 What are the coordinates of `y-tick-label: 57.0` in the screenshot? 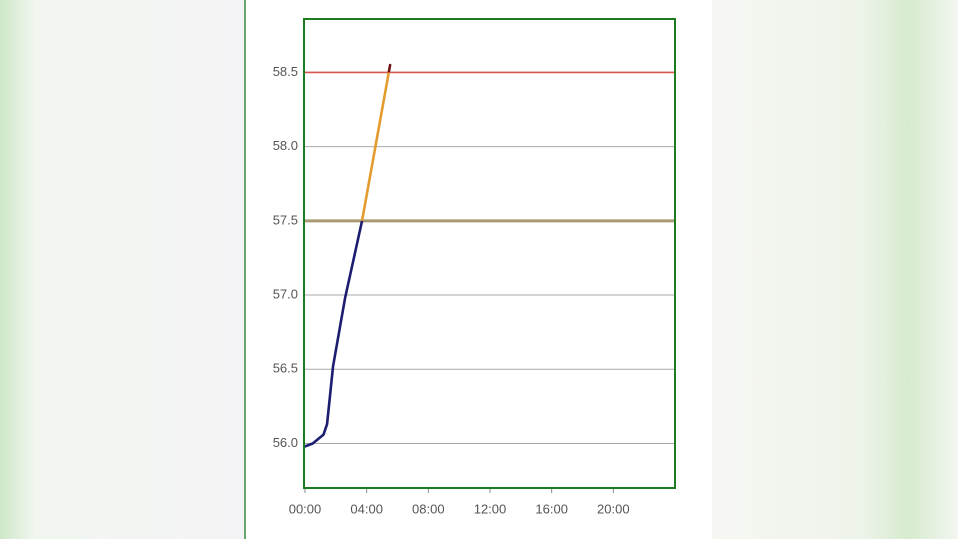 It's located at (285, 293).